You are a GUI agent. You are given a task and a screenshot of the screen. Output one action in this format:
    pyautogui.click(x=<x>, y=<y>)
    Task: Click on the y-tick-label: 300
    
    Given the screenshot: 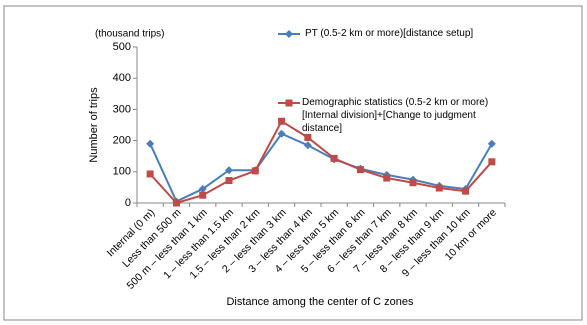 What is the action you would take?
    pyautogui.click(x=122, y=109)
    